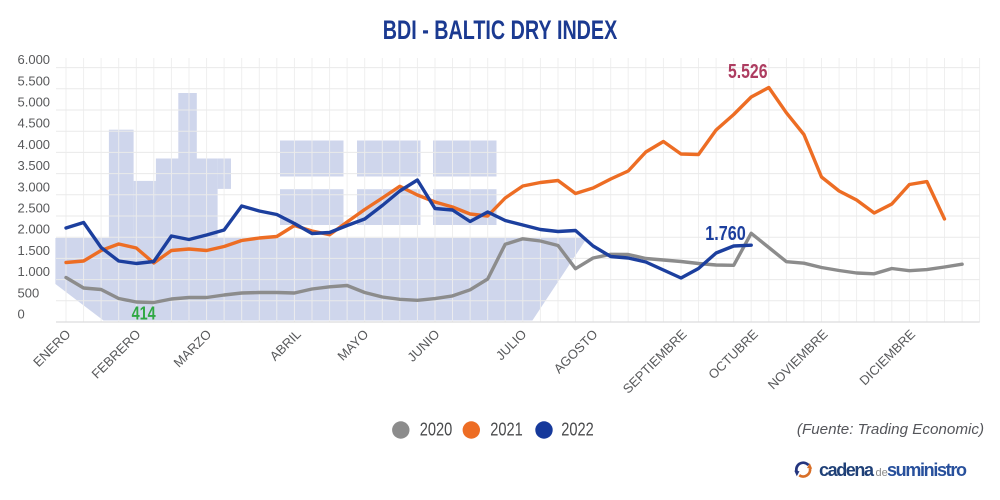 This screenshot has height=500, width=1000. Describe the element at coordinates (34, 102) in the screenshot. I see `svg-text: 5.000` at that location.